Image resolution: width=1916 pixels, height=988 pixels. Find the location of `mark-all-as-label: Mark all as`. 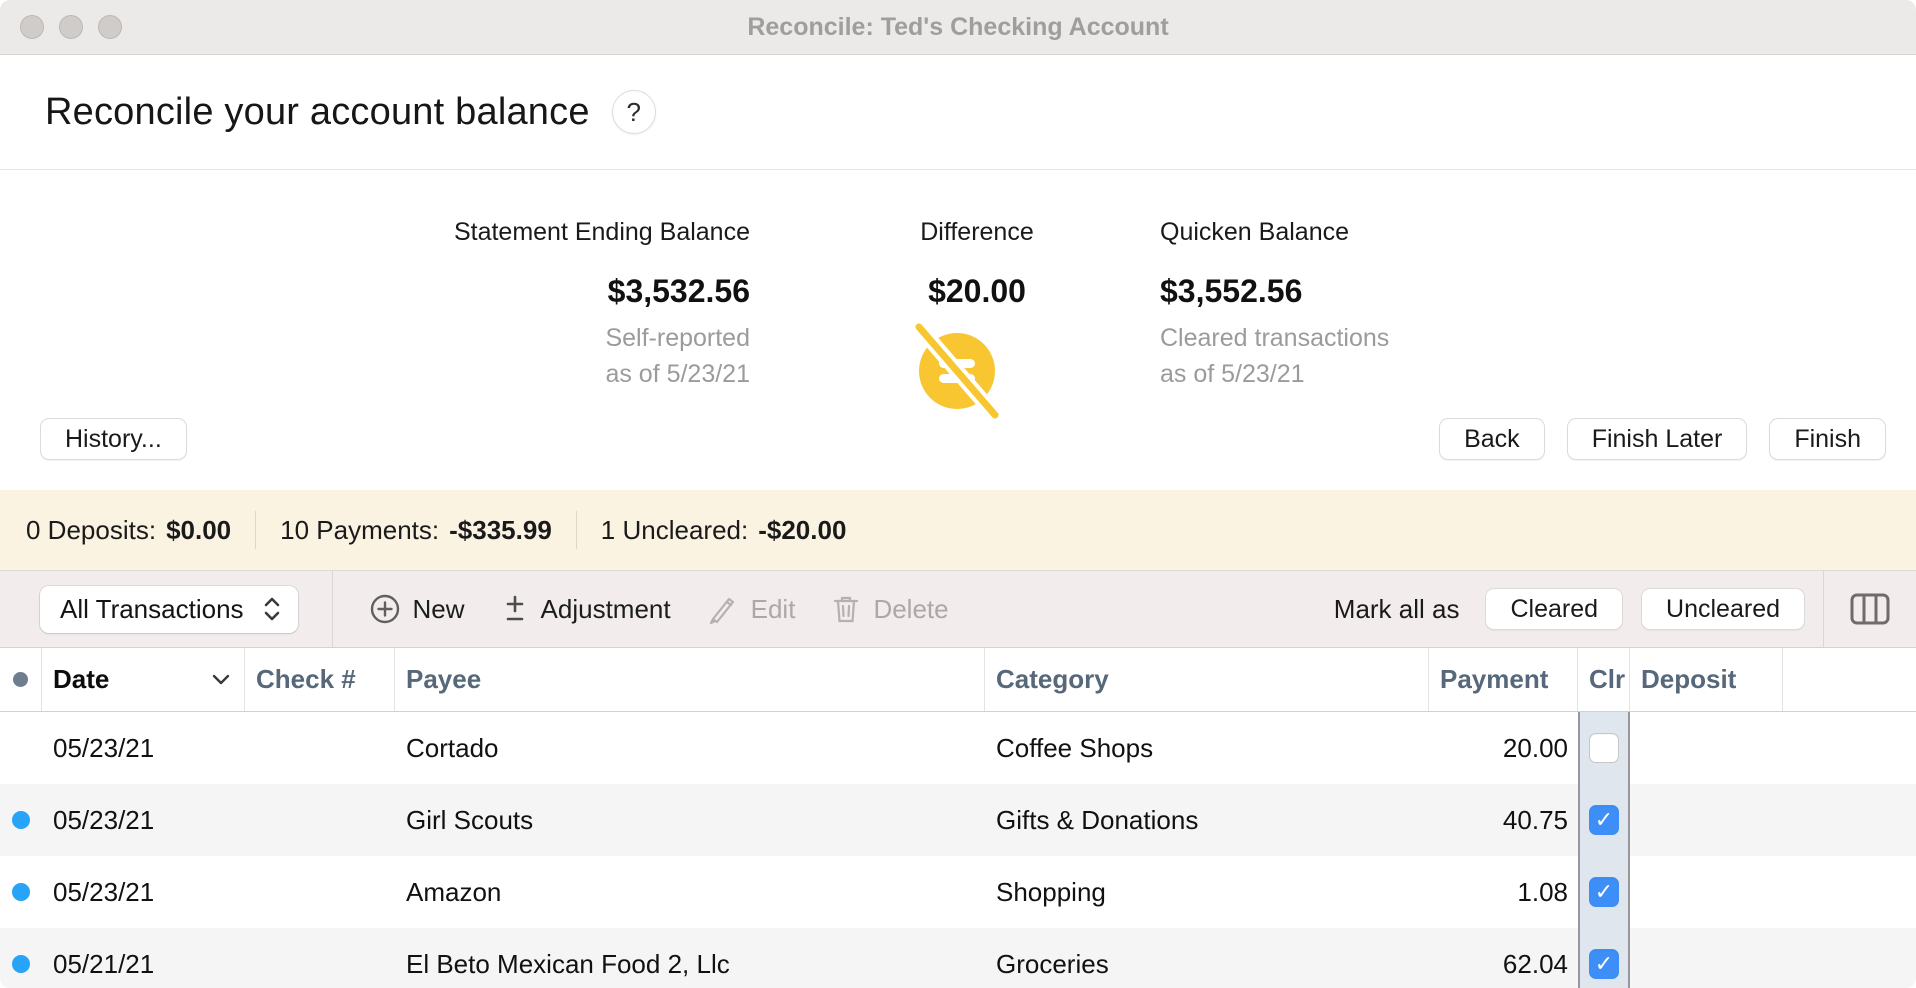

mark-all-as-label: Mark all as is located at coordinates (1396, 608).